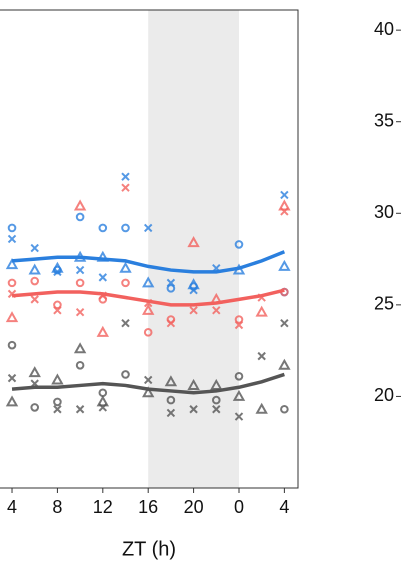  I want to click on y-tick-label: 35, so click(384, 120).